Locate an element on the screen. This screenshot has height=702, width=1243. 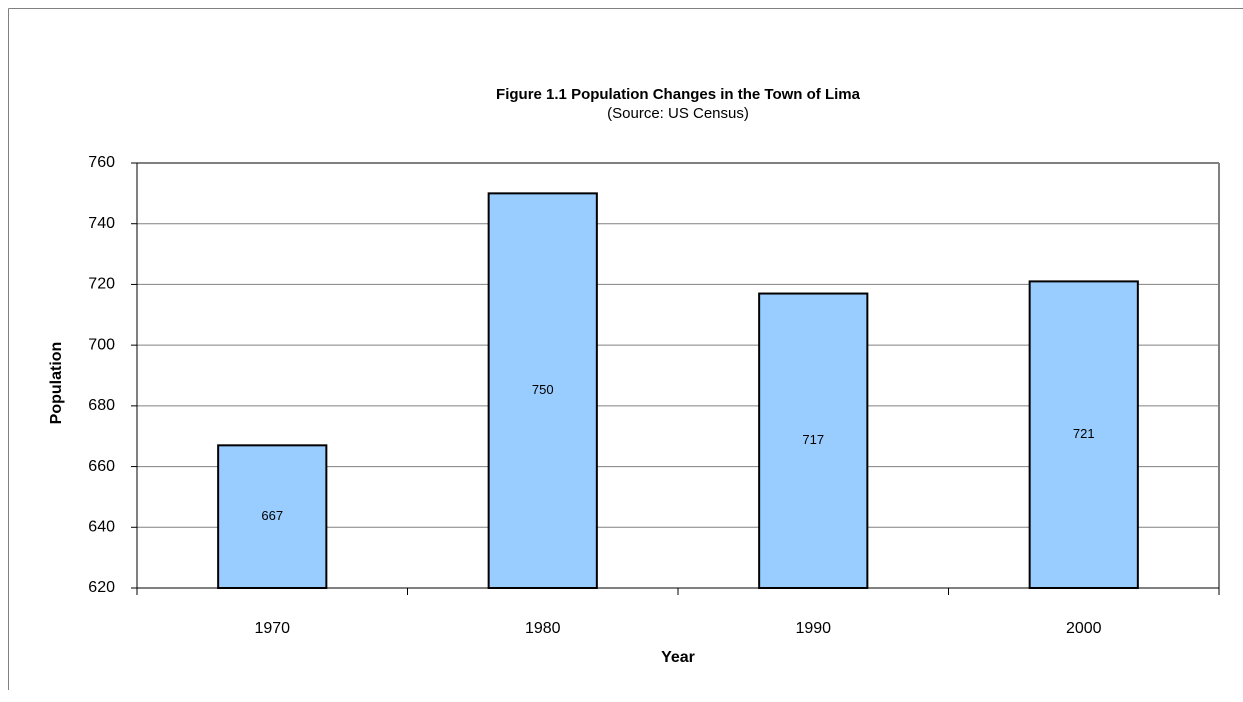
y-tick-label: 640 is located at coordinates (101, 527).